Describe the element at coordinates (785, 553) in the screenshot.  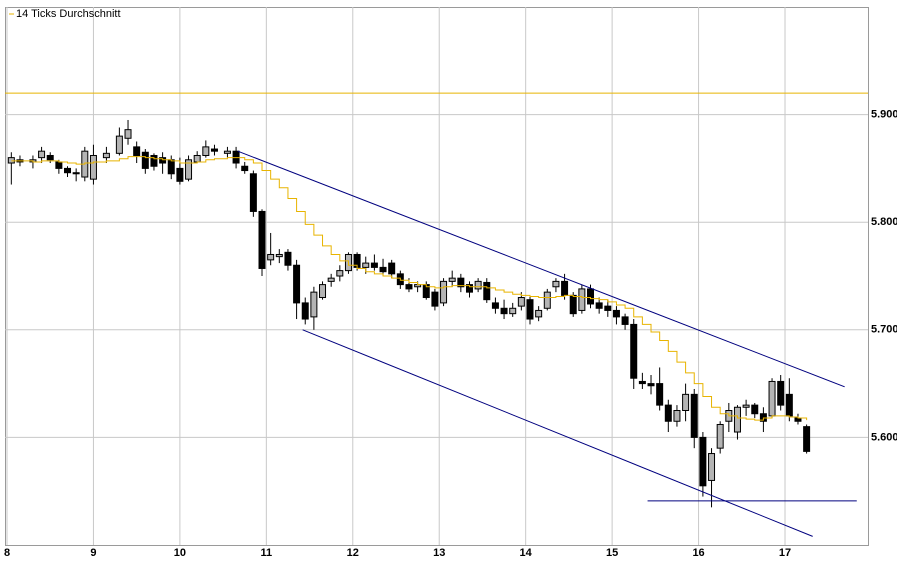
I see `x-tick-label: 17` at that location.